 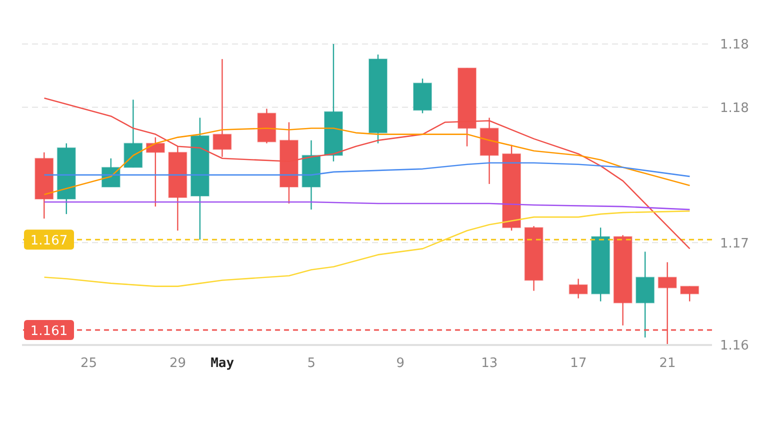 I want to click on x-tick-label: 29, so click(x=178, y=363).